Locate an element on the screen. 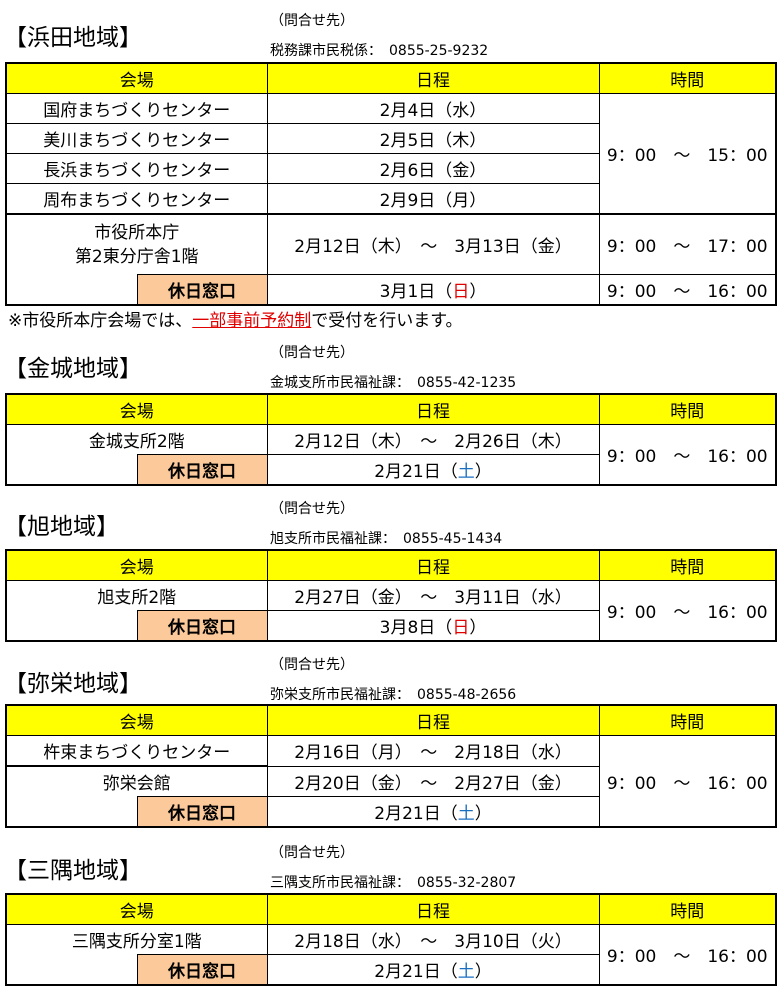 Image resolution: width=783 pixels, height=989 pixels. contact-info: 旭支所市民福祉課： 0855-45-1434 is located at coordinates (386, 539).